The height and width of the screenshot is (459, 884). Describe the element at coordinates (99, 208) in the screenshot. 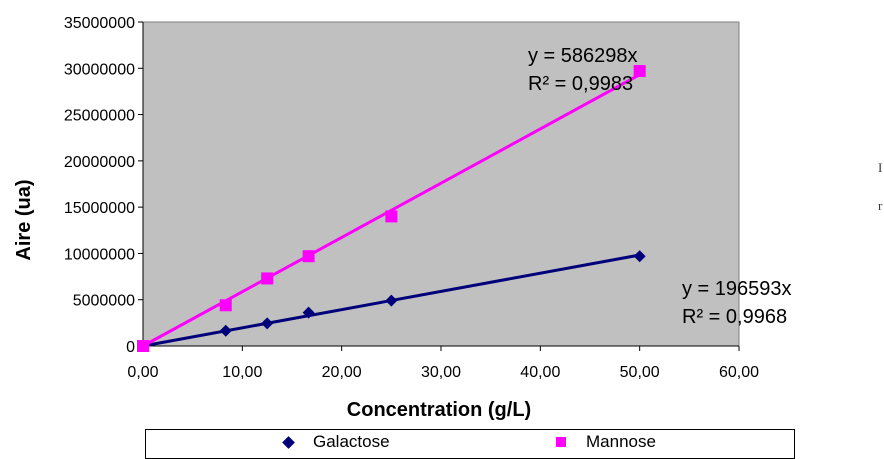

I see `y-tick-label: 15000000` at that location.